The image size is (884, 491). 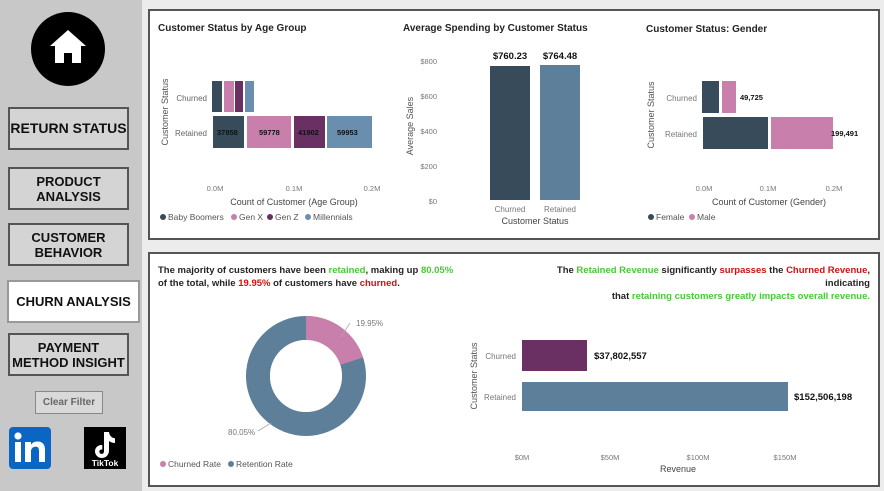 What do you see at coordinates (655, 396) in the screenshot?
I see `revenue-bar-retained` at bounding box center [655, 396].